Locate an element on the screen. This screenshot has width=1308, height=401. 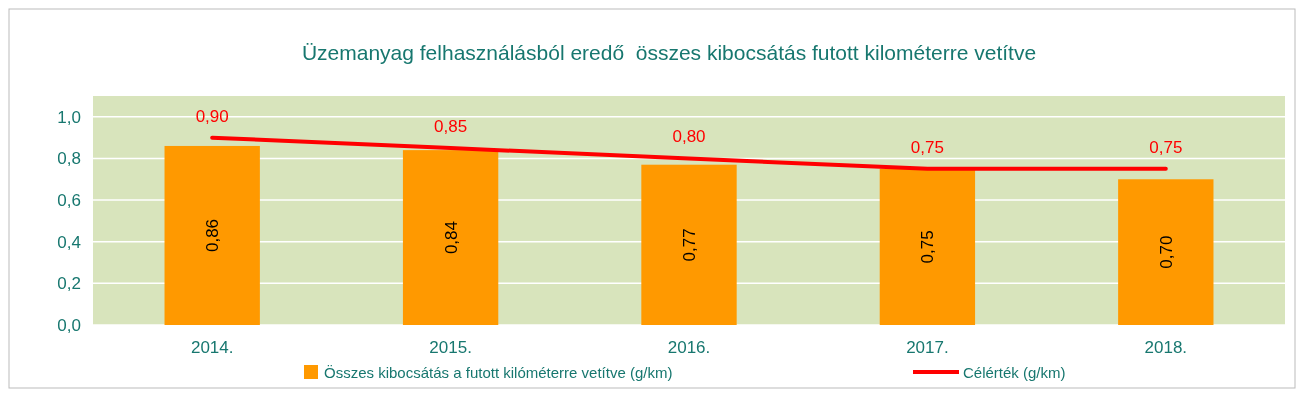
data-label: 0,77 is located at coordinates (689, 245).